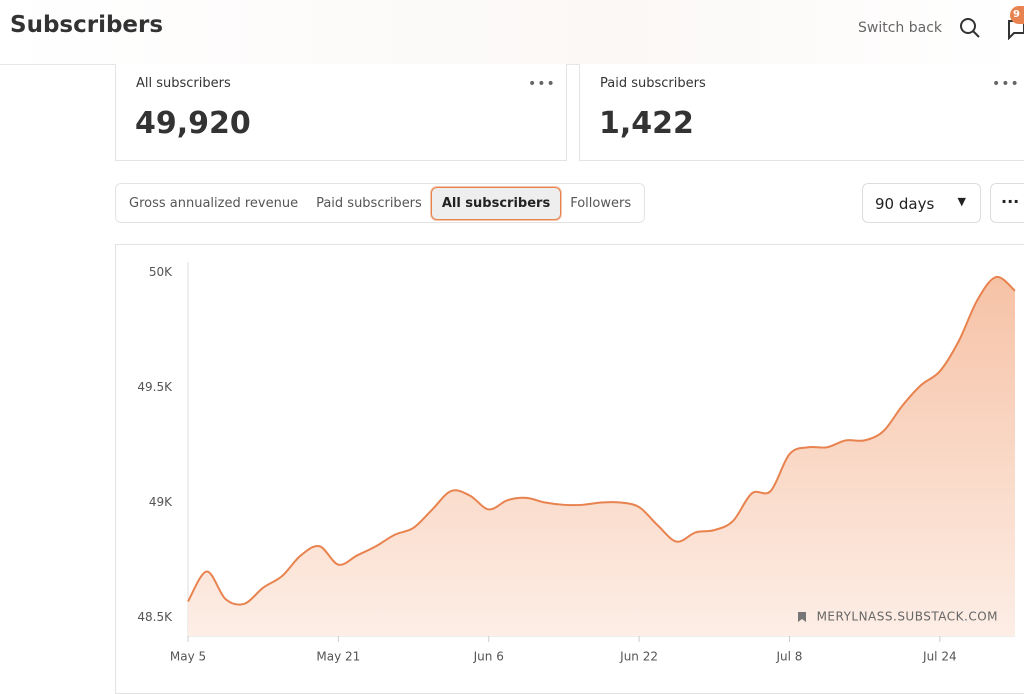  Describe the element at coordinates (801, 112) in the screenshot. I see `stat-card: Paid subscribers 1,422 •••` at that location.